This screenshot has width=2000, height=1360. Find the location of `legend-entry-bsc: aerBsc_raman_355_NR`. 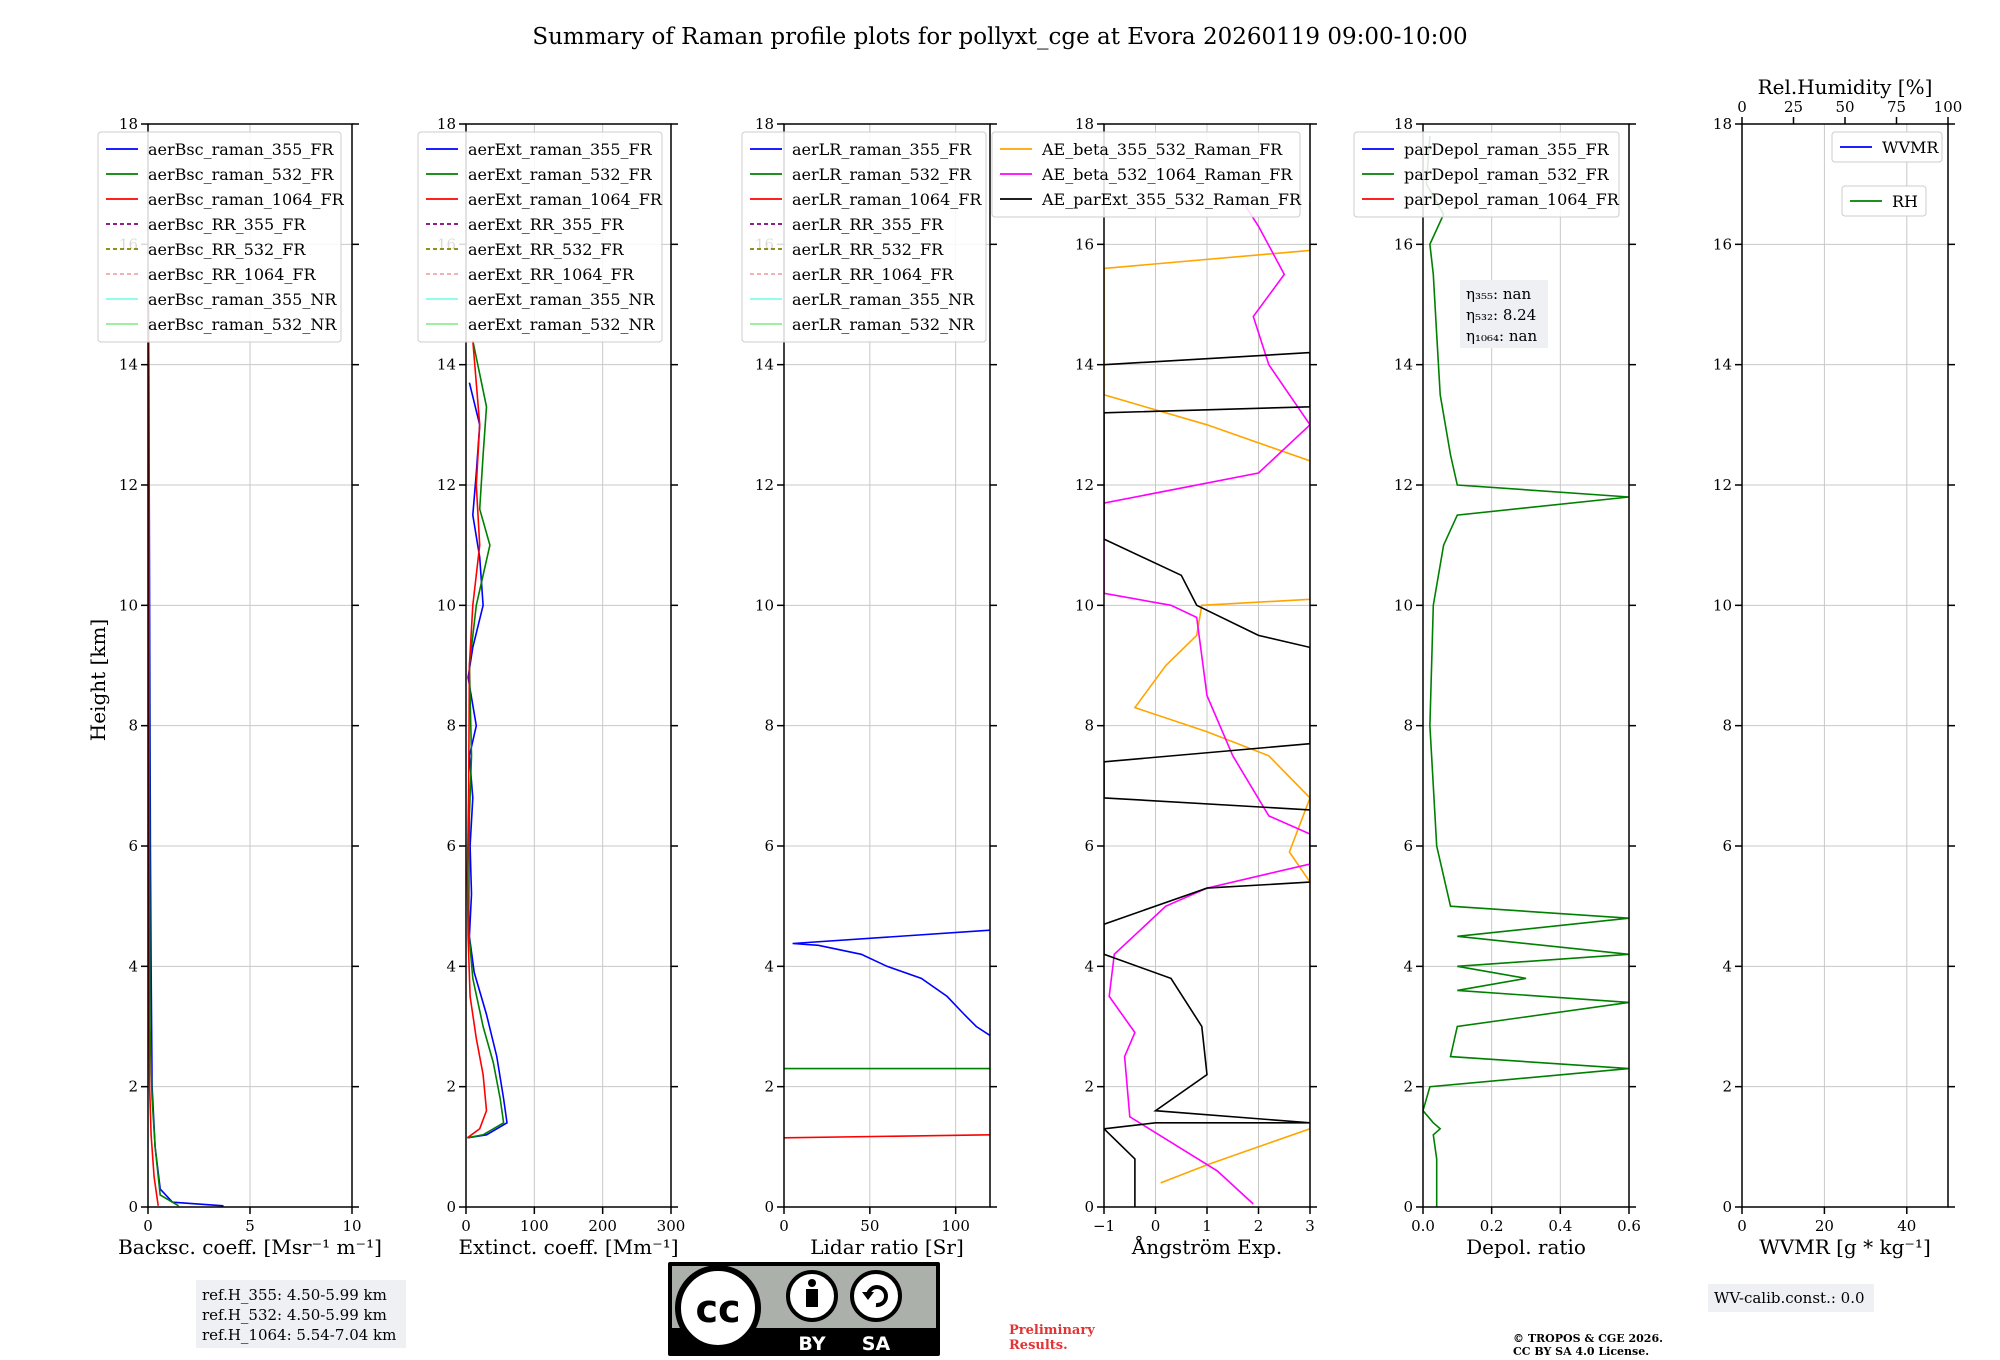

legend-entry-bsc: aerBsc_raman_355_NR is located at coordinates (242, 299).